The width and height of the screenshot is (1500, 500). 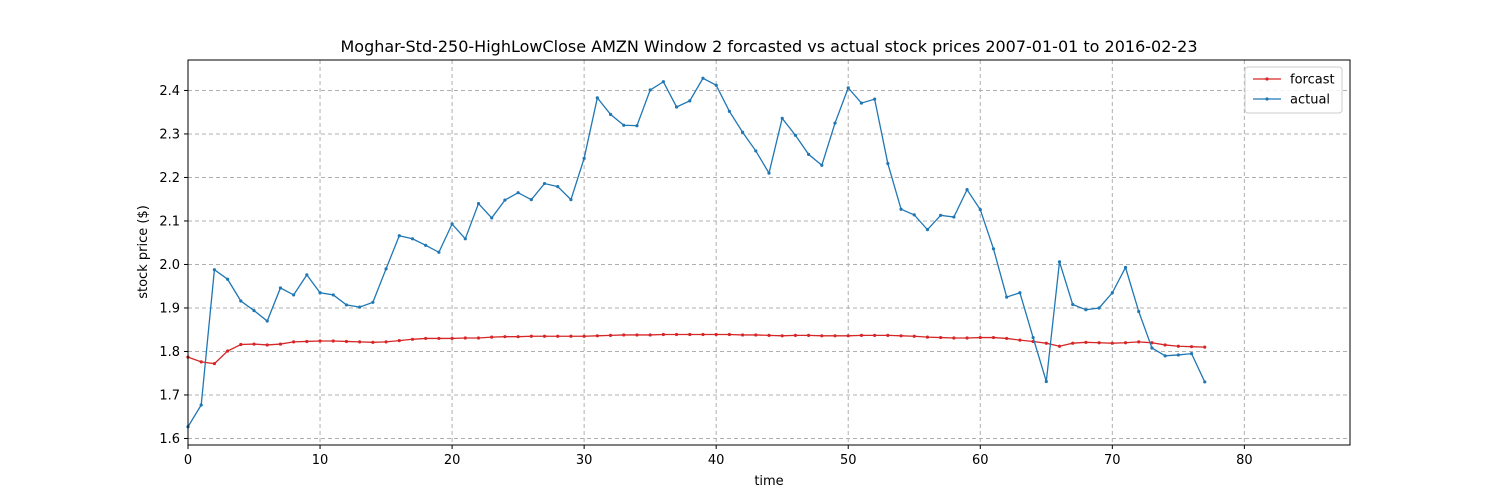 I want to click on series-line-forcast, so click(x=696, y=349).